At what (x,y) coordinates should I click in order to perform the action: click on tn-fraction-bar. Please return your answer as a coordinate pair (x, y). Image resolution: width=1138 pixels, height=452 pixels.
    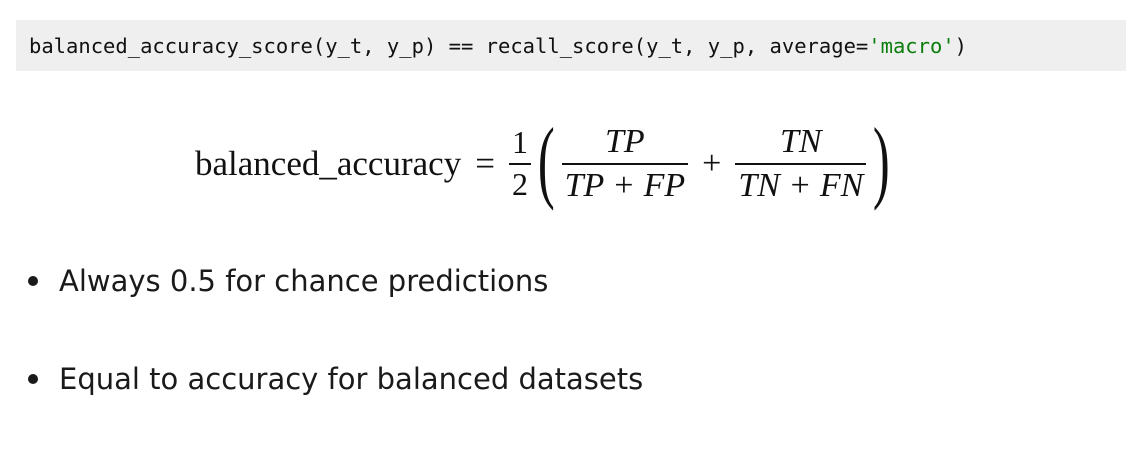
    Looking at the image, I should click on (801, 164).